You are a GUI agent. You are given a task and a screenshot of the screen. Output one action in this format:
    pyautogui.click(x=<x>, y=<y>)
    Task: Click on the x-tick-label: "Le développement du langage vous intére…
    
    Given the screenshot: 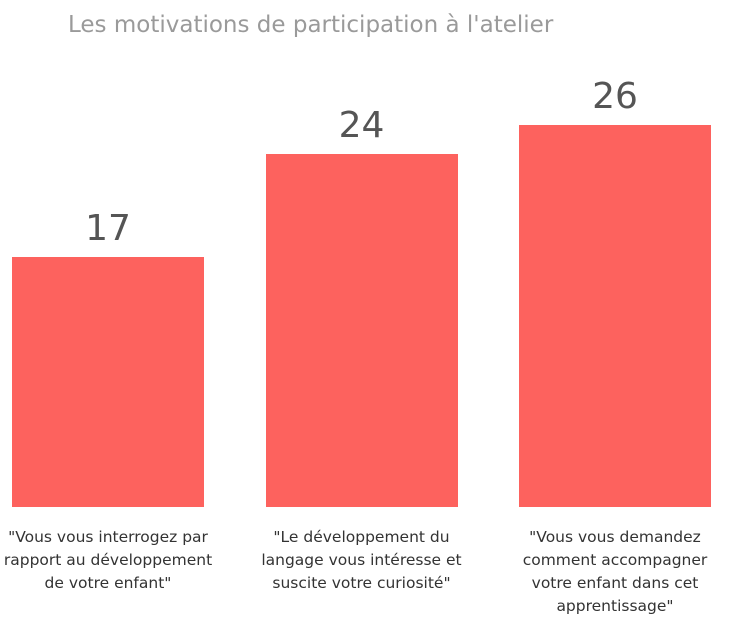 What is the action you would take?
    pyautogui.click(x=361, y=560)
    